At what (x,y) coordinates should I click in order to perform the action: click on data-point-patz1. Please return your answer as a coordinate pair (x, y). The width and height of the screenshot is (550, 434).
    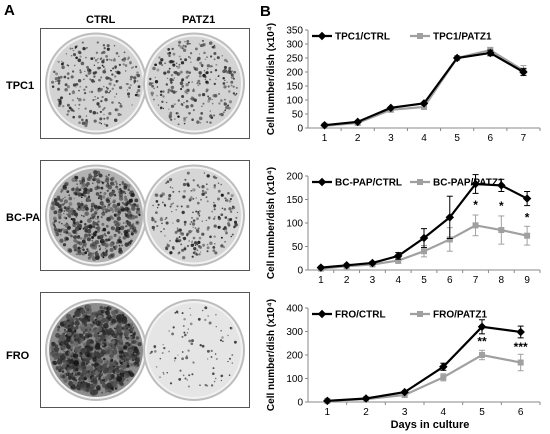
    Looking at the image, I should click on (398, 260).